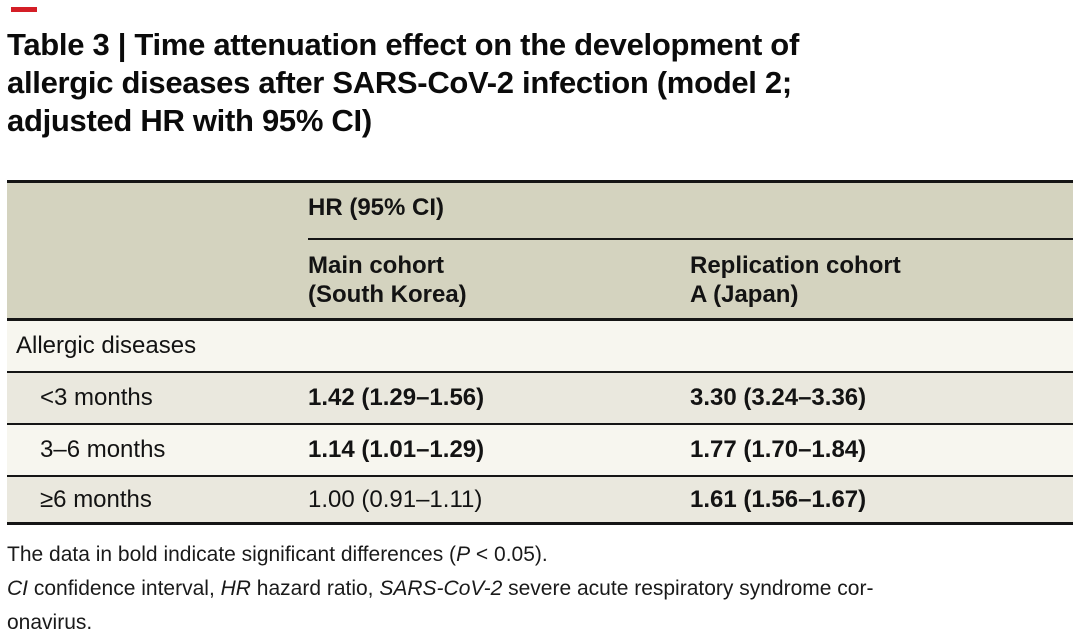 This screenshot has height=640, width=1080. I want to click on replication-cohort-value: 3.30 (3.24–3.36), so click(778, 397).